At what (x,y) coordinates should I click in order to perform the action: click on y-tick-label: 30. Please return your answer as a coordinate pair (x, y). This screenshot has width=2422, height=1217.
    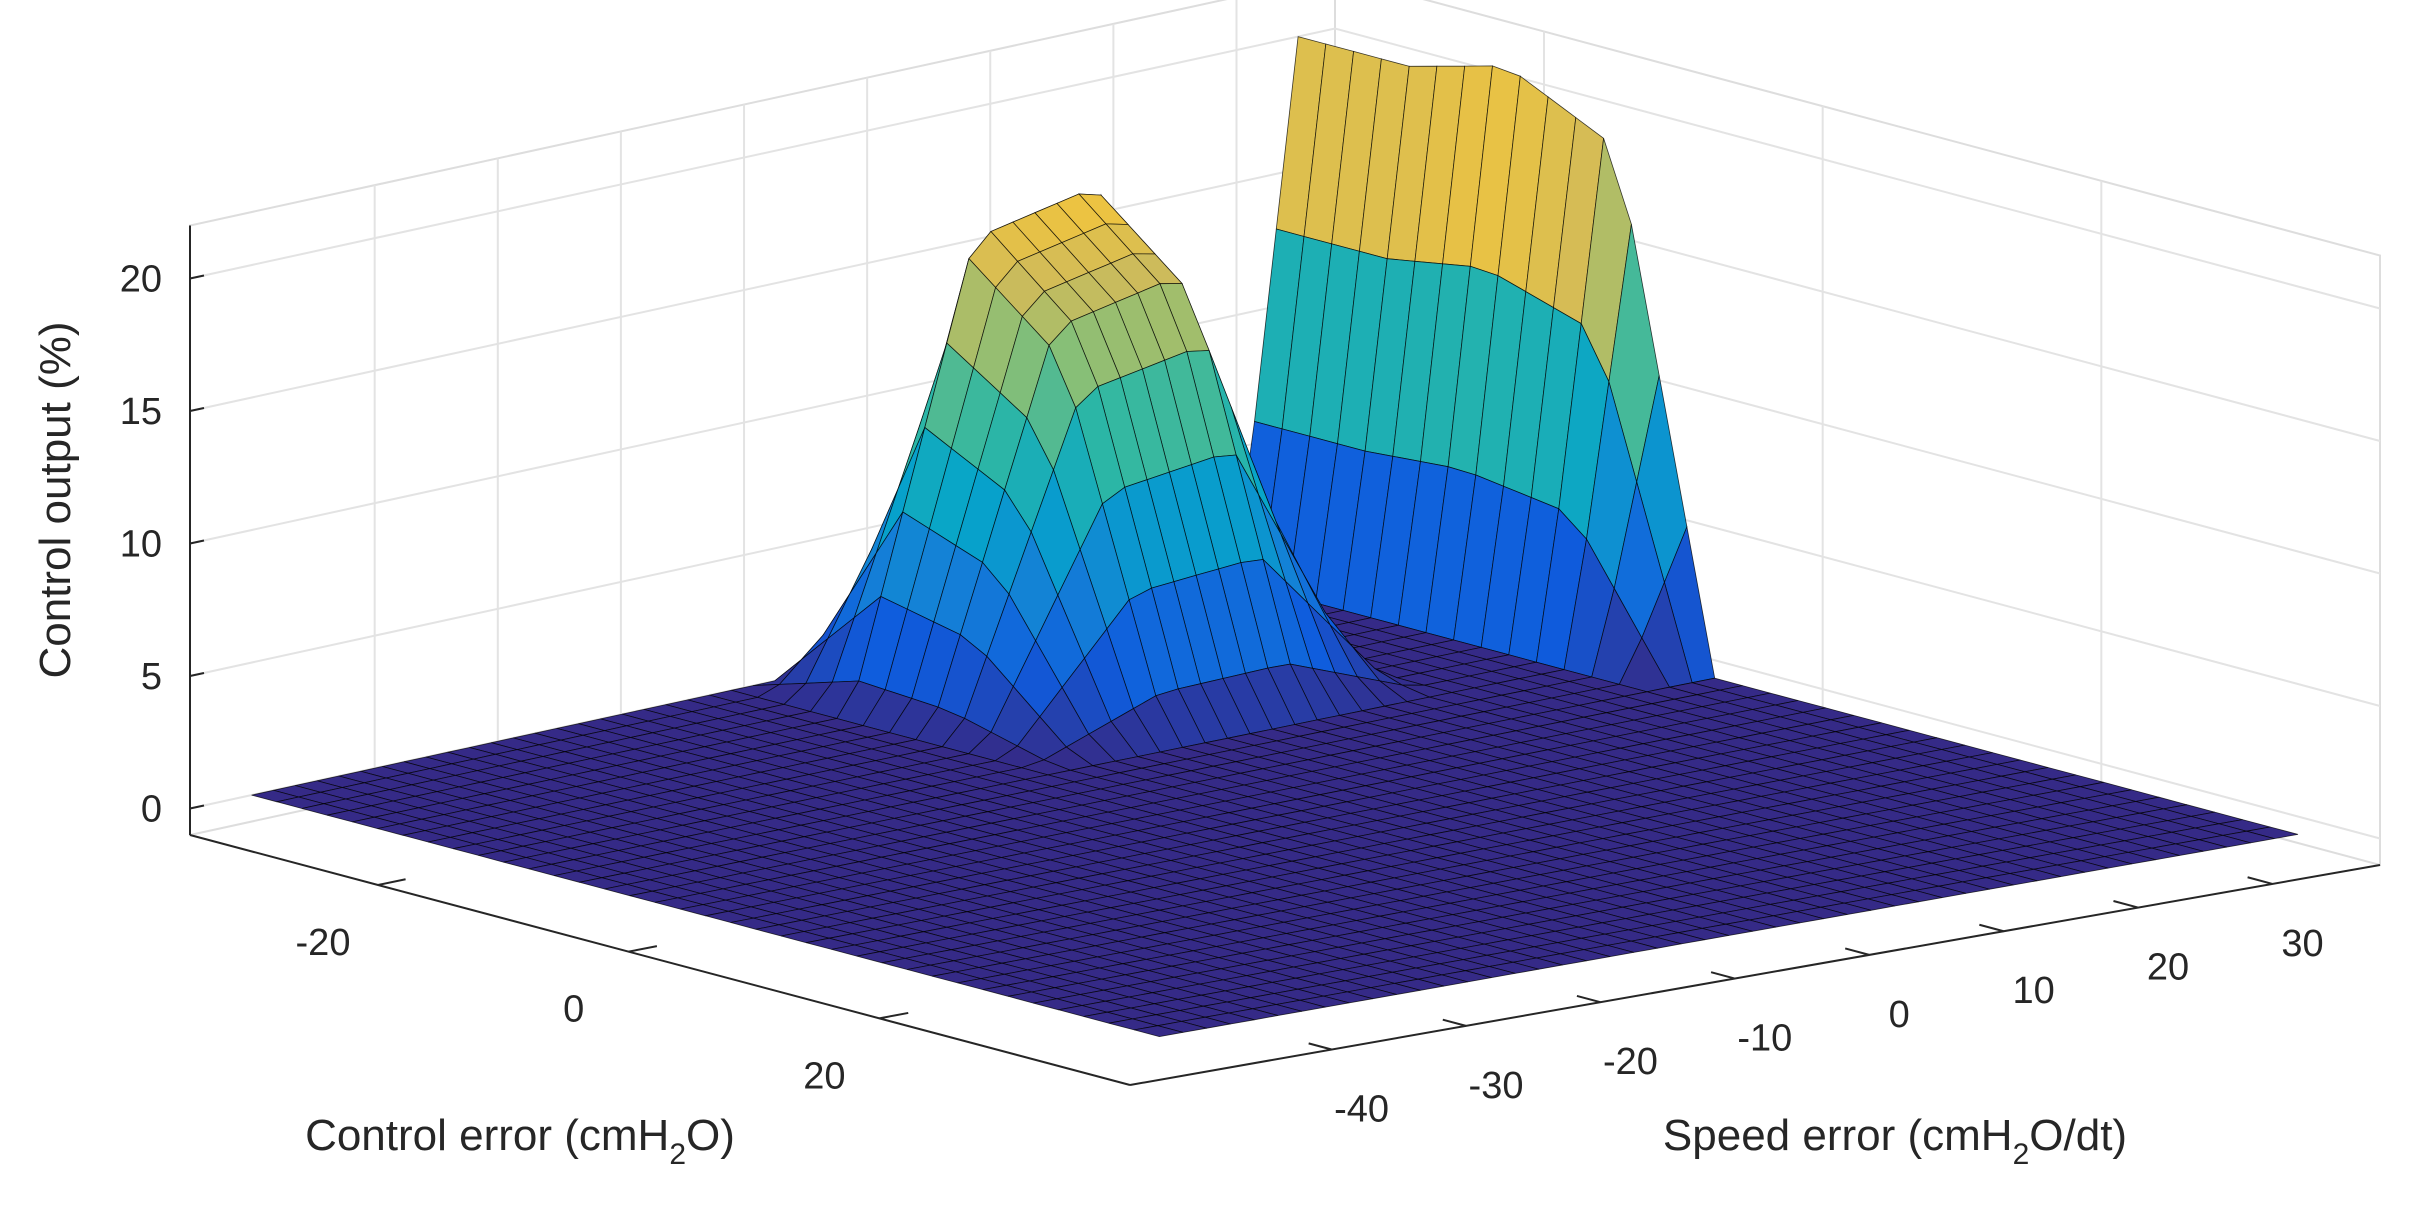
    Looking at the image, I should click on (2302, 944).